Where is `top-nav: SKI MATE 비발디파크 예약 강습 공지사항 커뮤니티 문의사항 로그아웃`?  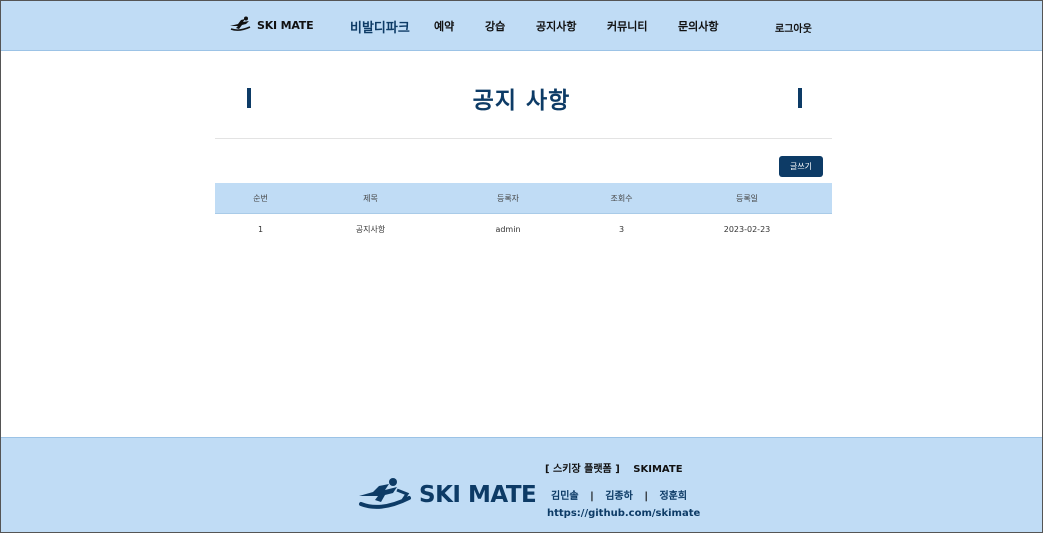 top-nav: SKI MATE 비발디파크 예약 강습 공지사항 커뮤니티 문의사항 로그아웃 is located at coordinates (521, 26).